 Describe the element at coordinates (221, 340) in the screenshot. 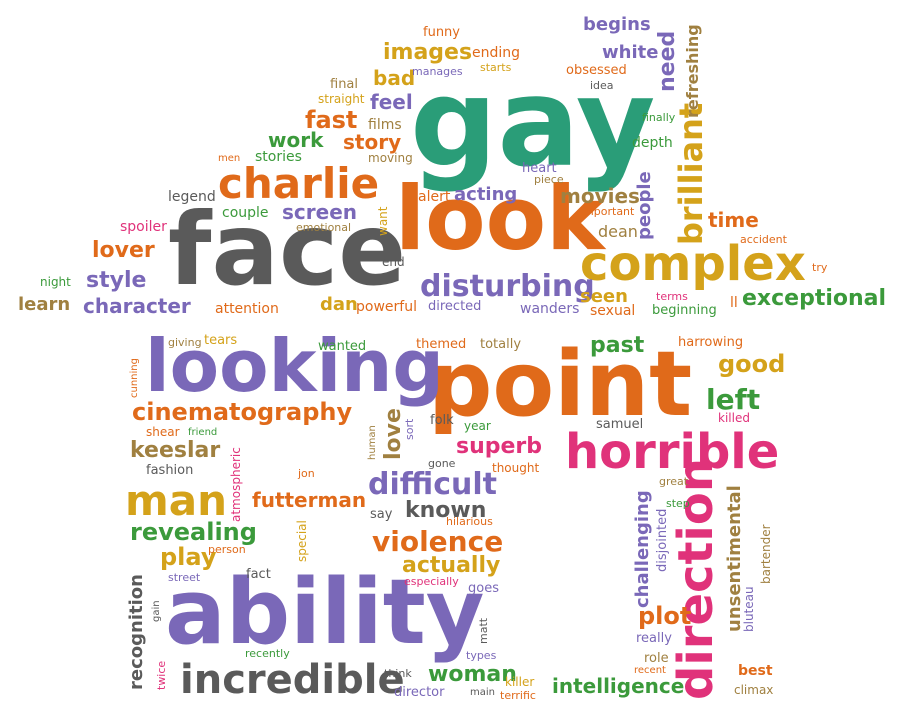

I see `word-tears: tears` at that location.